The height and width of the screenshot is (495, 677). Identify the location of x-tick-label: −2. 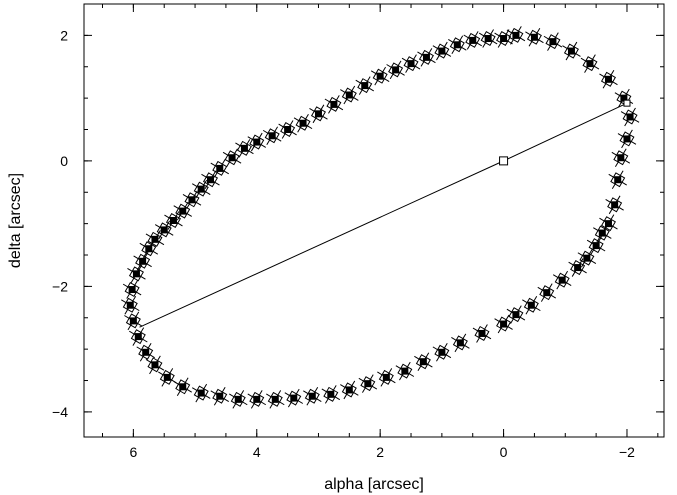
(627, 452).